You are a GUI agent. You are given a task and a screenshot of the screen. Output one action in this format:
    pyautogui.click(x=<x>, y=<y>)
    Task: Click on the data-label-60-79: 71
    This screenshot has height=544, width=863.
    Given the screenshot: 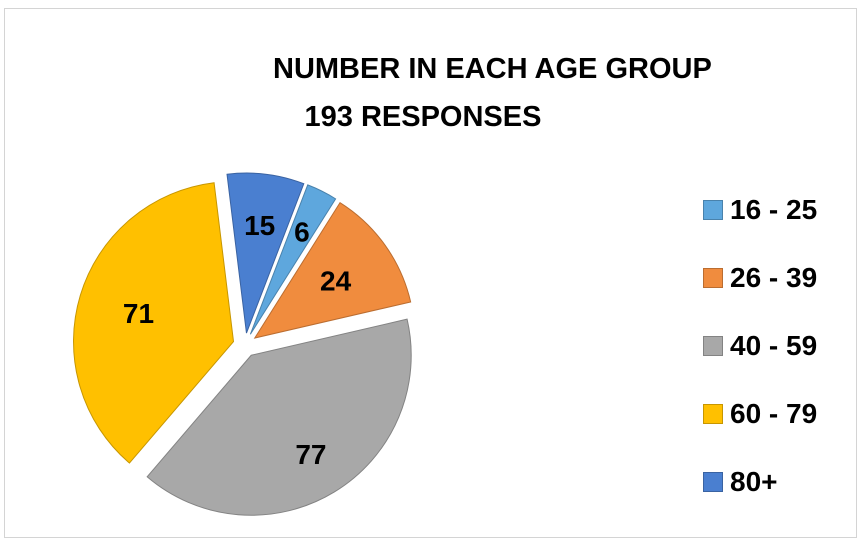 What is the action you would take?
    pyautogui.click(x=138, y=313)
    